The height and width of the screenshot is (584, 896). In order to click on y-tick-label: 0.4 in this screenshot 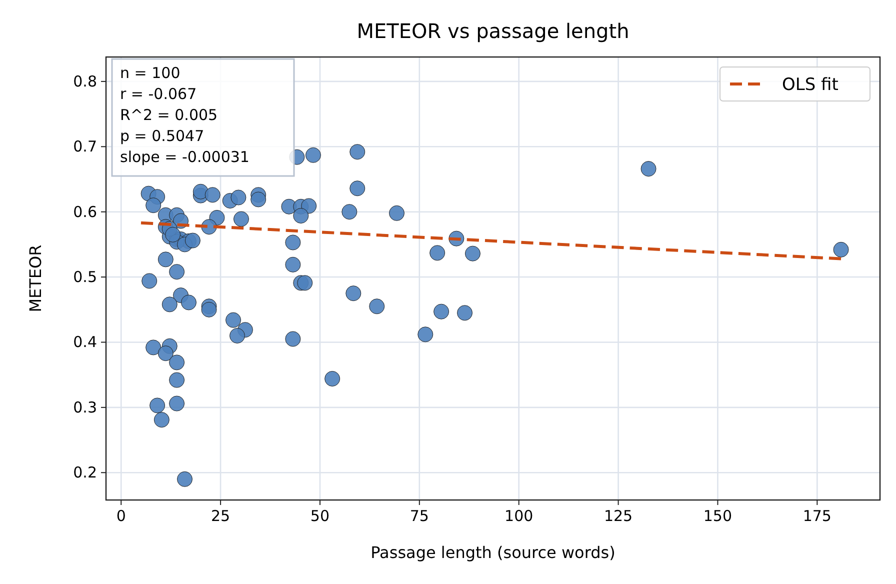, I will do `click(85, 342)`.